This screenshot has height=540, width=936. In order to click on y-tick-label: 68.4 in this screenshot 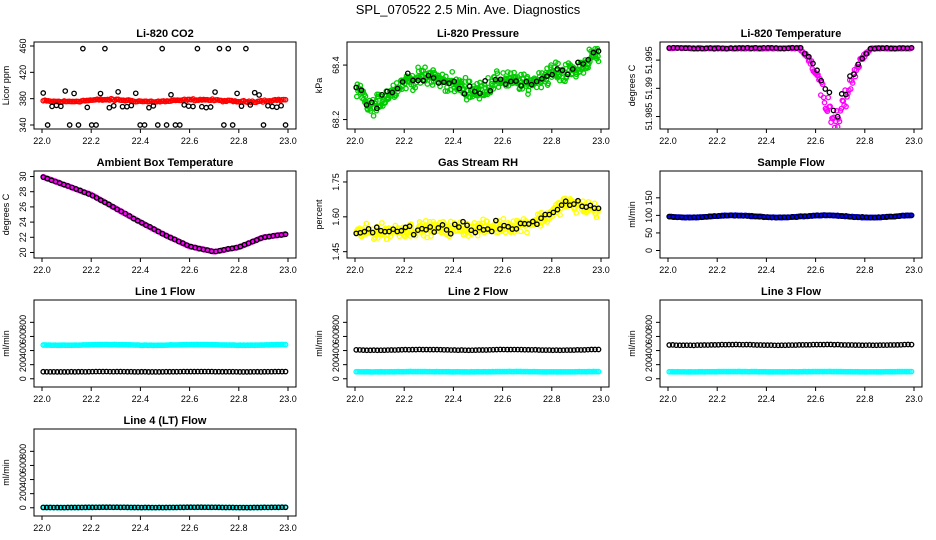, I will do `click(336, 65)`.